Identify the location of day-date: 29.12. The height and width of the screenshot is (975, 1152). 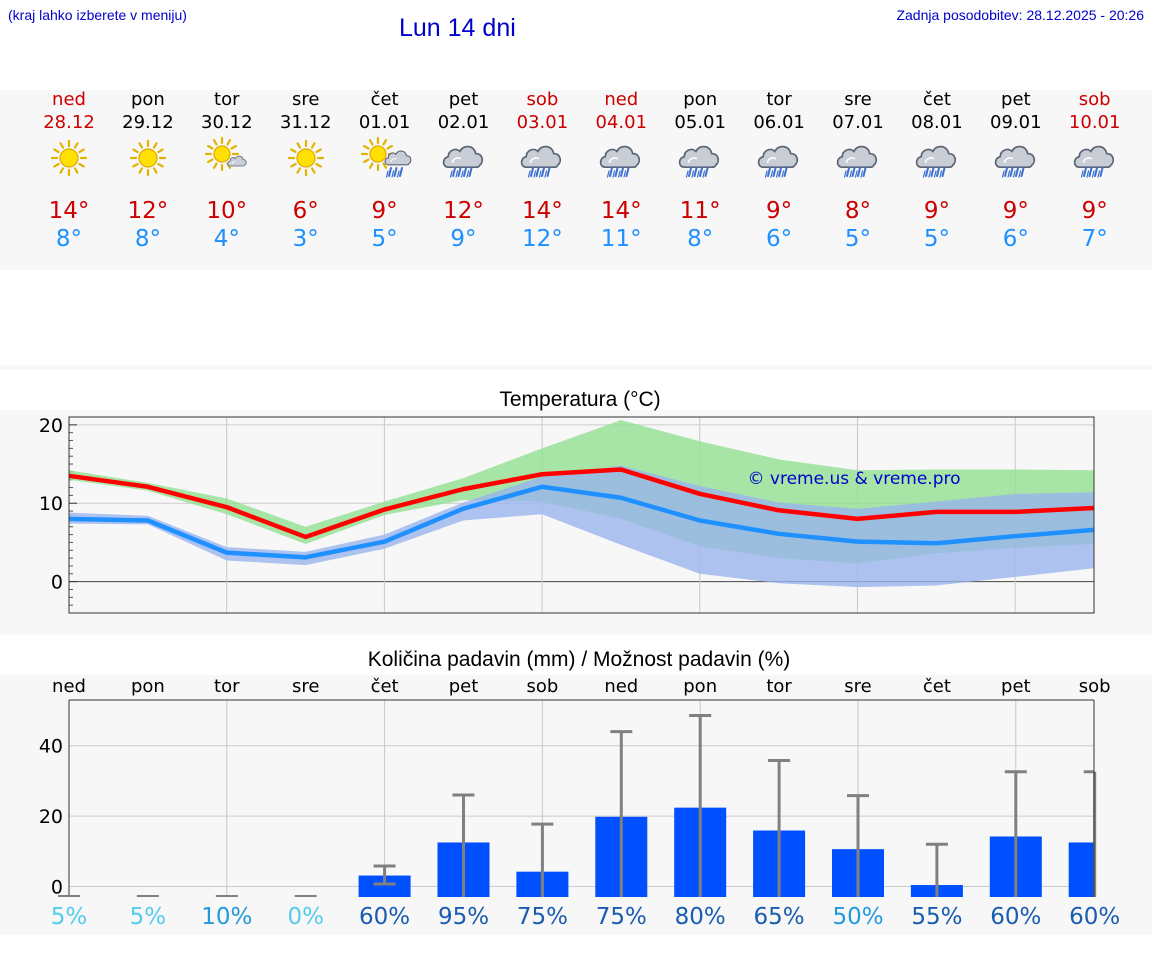
(148, 122).